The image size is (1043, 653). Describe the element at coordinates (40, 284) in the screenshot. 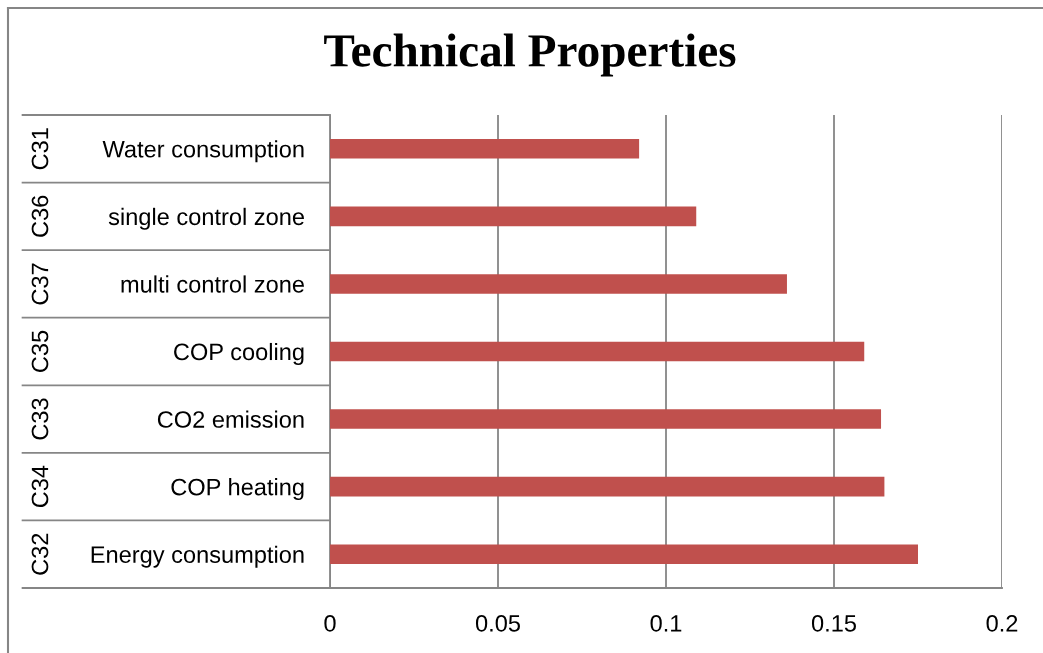

I see `text: C37` at that location.